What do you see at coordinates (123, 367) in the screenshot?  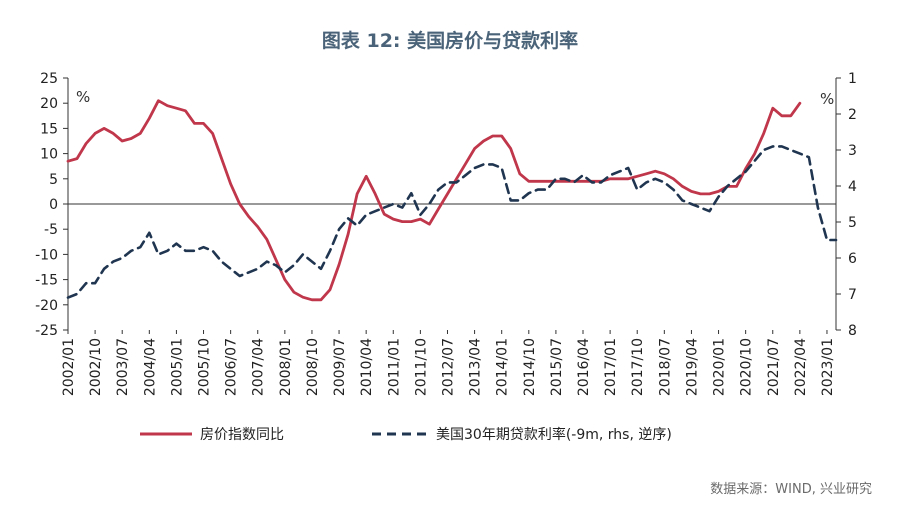 I see `x-tick-label: 2003/07` at bounding box center [123, 367].